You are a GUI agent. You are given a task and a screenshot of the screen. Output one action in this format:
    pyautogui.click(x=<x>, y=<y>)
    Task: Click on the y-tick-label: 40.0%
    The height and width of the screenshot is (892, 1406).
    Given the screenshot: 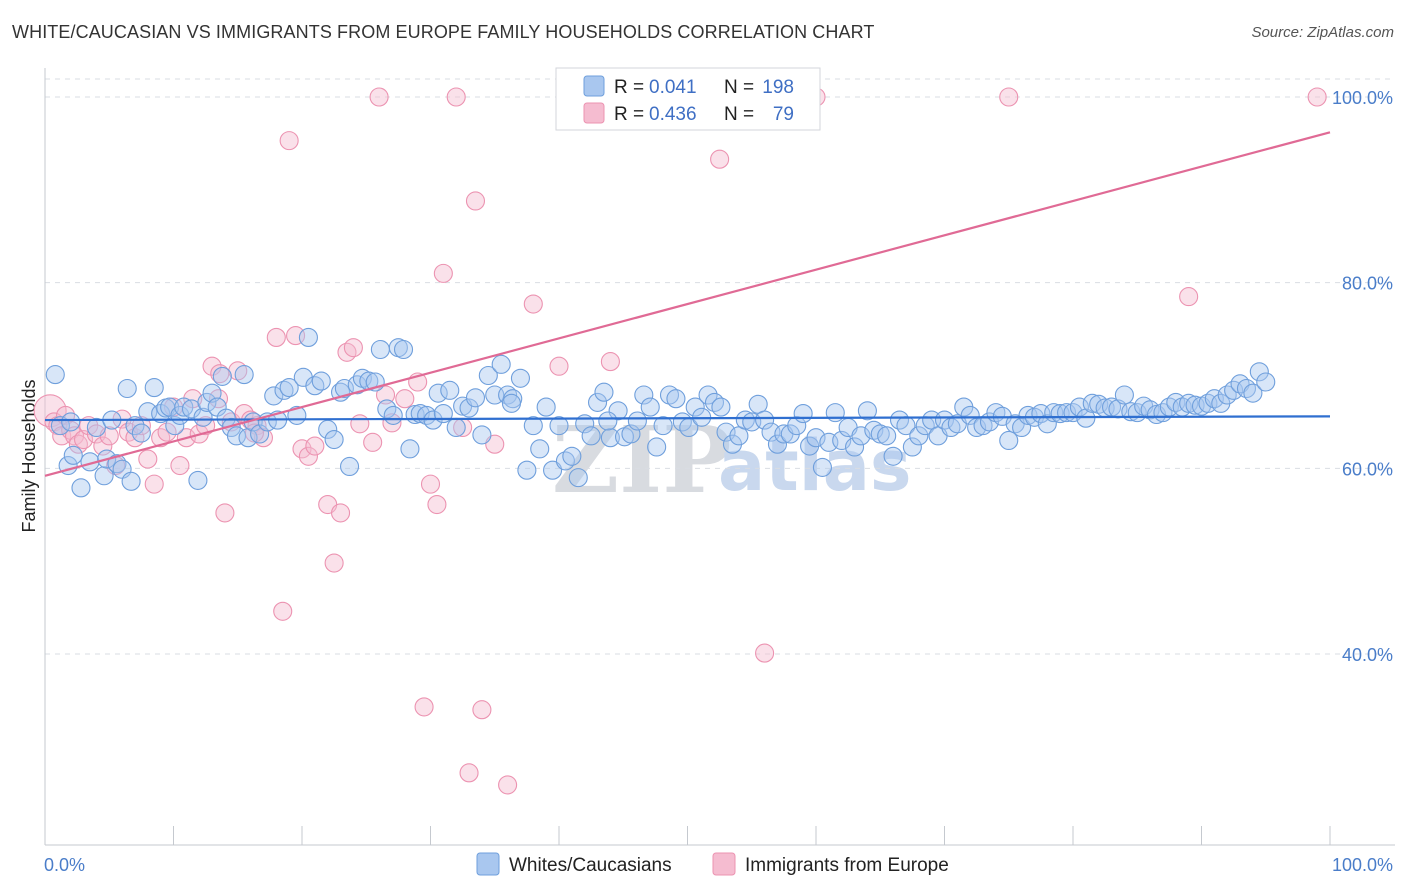 What is the action you would take?
    pyautogui.click(x=1367, y=655)
    